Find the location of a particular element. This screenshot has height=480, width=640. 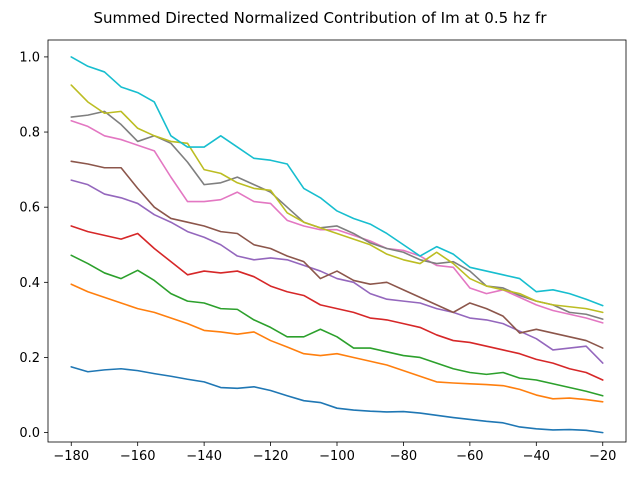

y-tick-label: 0.8 is located at coordinates (29, 133).